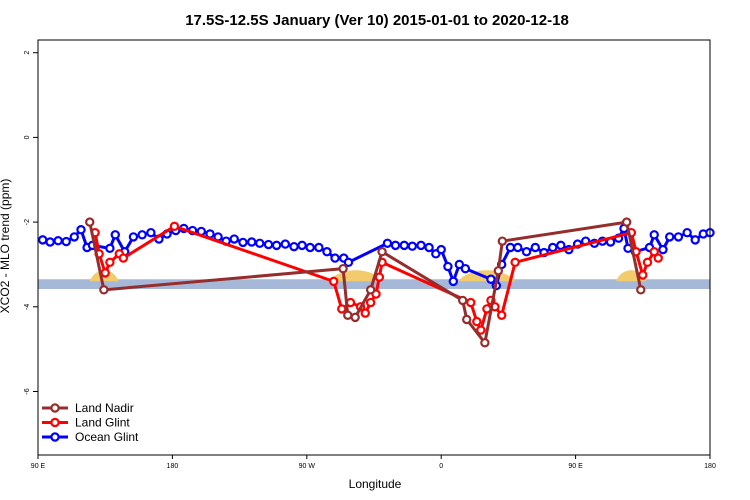 The width and height of the screenshot is (750, 500). Describe the element at coordinates (102, 423) in the screenshot. I see `legend-label: Land Glint` at that location.